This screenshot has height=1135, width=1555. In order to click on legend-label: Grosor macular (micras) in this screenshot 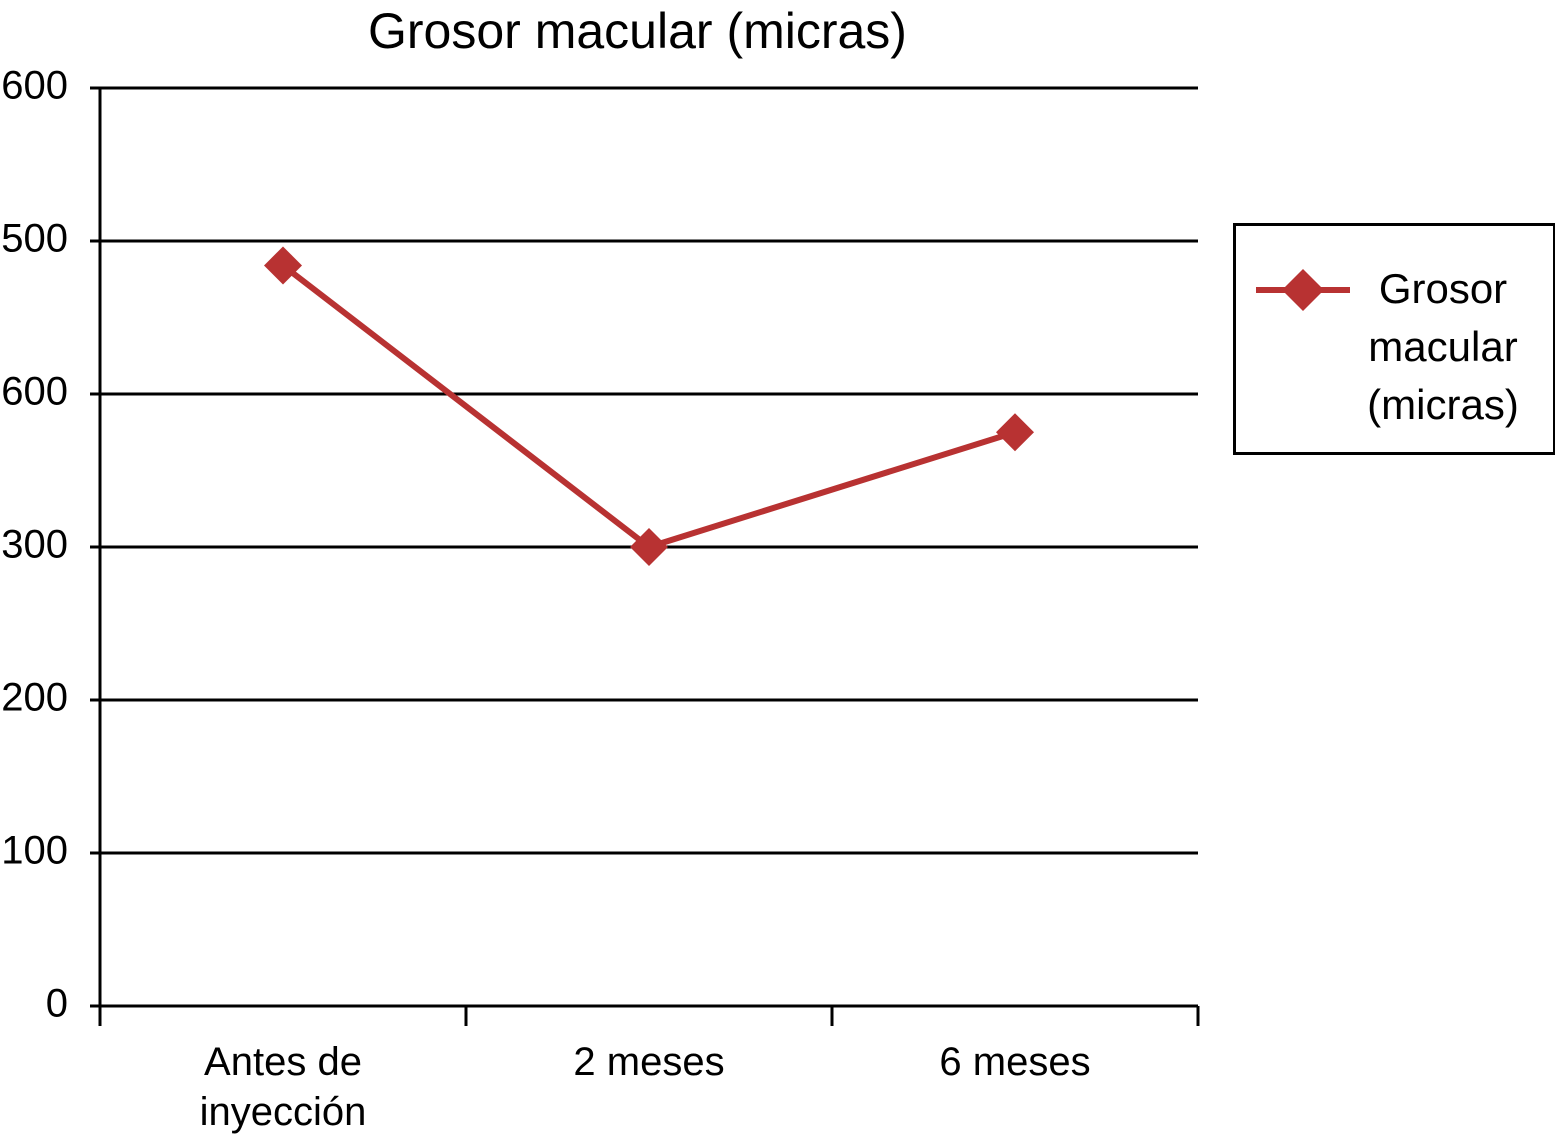, I will do `click(1443, 346)`.